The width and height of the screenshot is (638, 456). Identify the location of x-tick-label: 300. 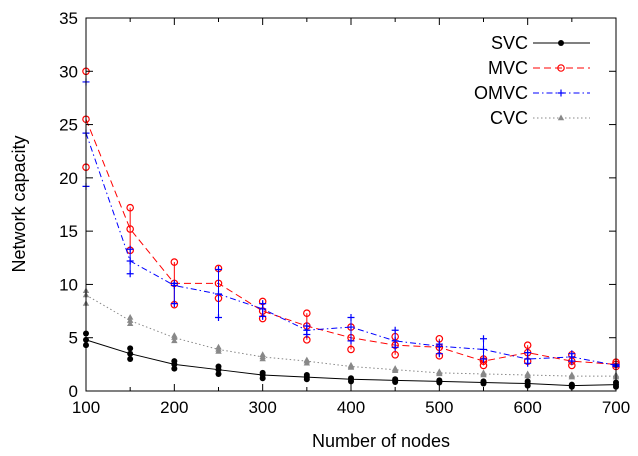
(262, 407).